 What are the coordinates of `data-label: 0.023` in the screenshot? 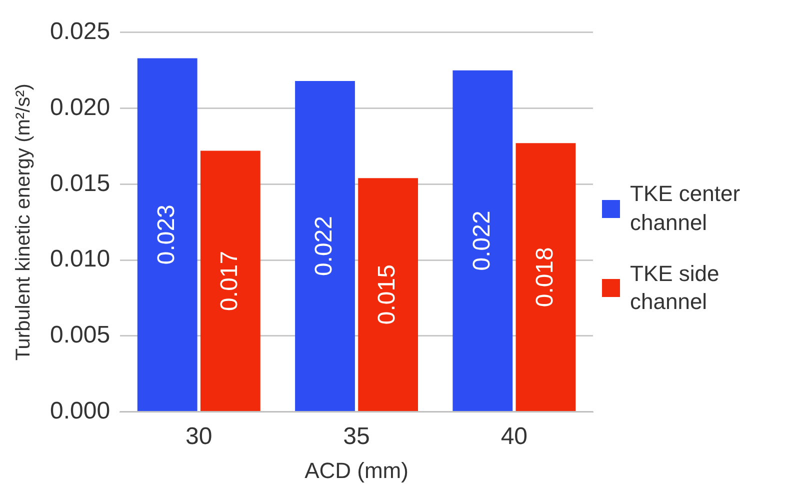 It's located at (166, 234).